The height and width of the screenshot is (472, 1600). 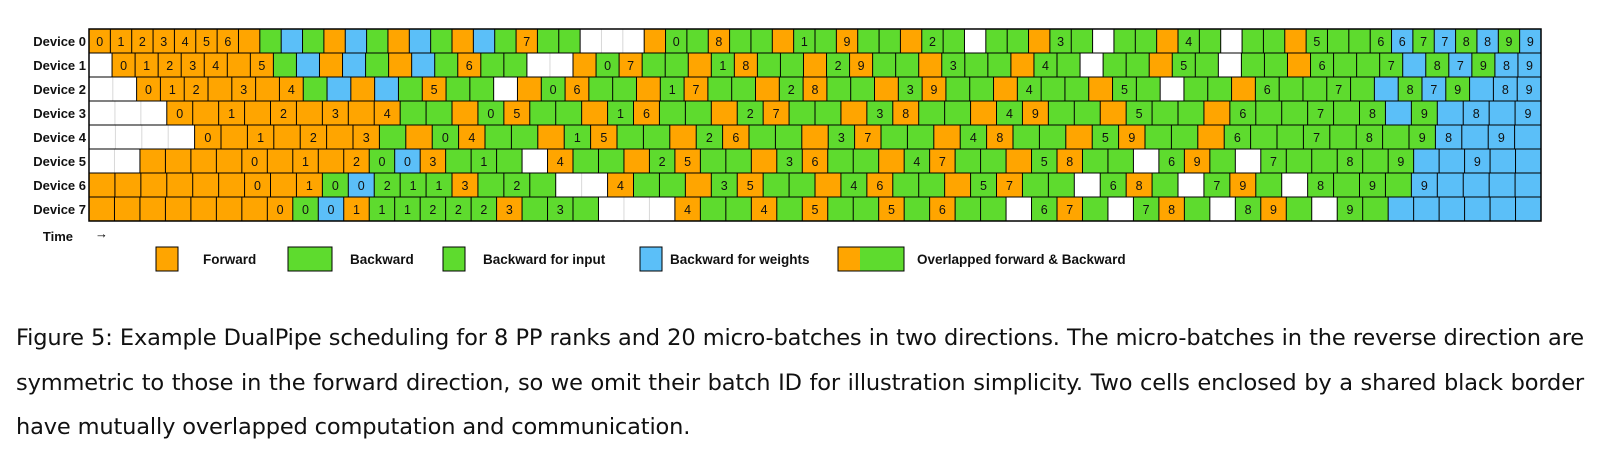 I want to click on legend-item-backward-weights: Backward for weights, so click(x=724, y=259).